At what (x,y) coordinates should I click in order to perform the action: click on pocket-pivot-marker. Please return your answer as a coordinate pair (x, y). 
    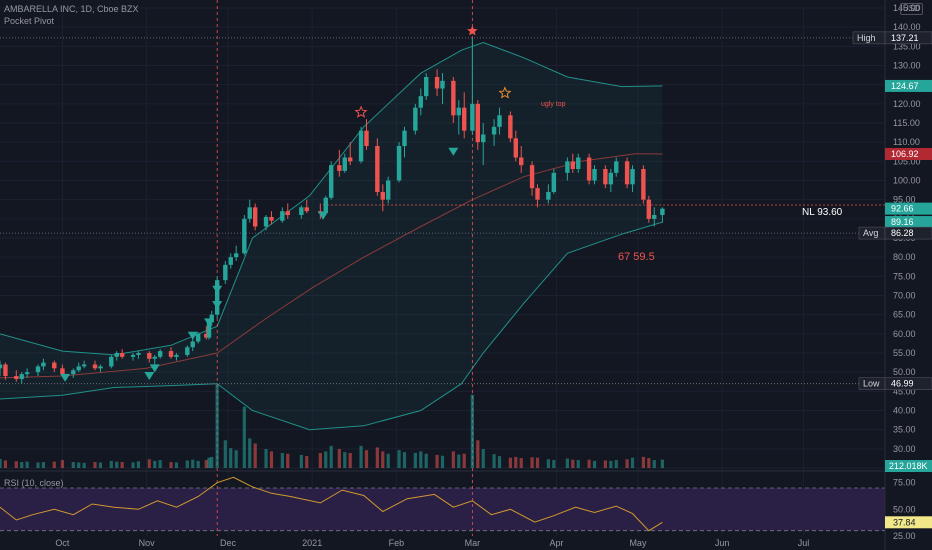
    Looking at the image, I should click on (209, 322).